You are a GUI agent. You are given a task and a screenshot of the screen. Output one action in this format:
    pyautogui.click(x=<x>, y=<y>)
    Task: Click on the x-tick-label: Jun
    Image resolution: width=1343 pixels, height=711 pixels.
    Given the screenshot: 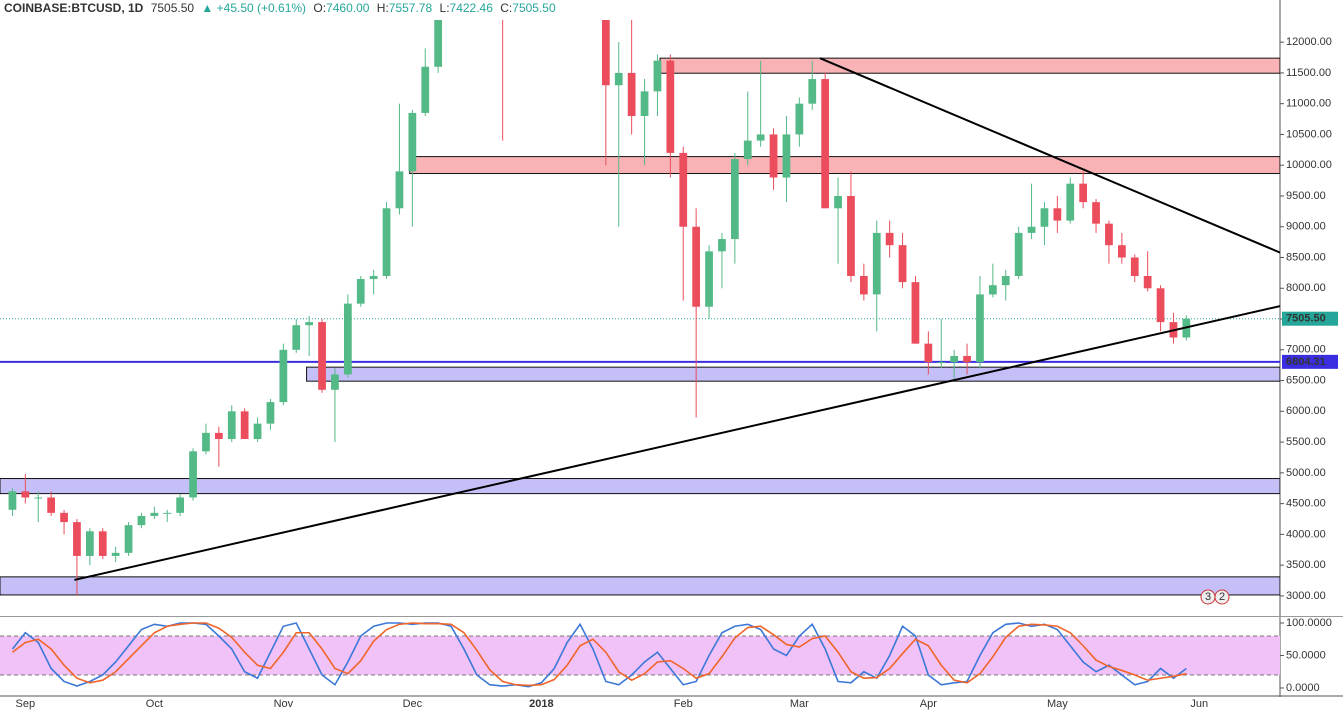 What is the action you would take?
    pyautogui.click(x=1199, y=704)
    